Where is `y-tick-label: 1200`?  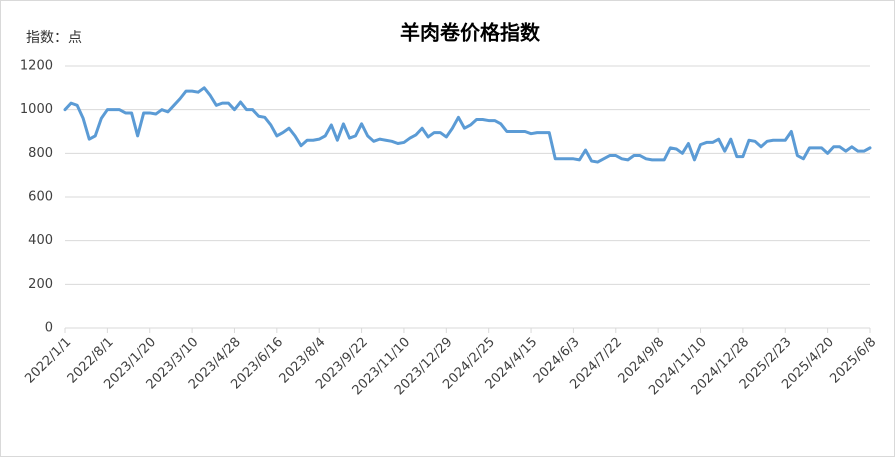 y-tick-label: 1200 is located at coordinates (36, 66).